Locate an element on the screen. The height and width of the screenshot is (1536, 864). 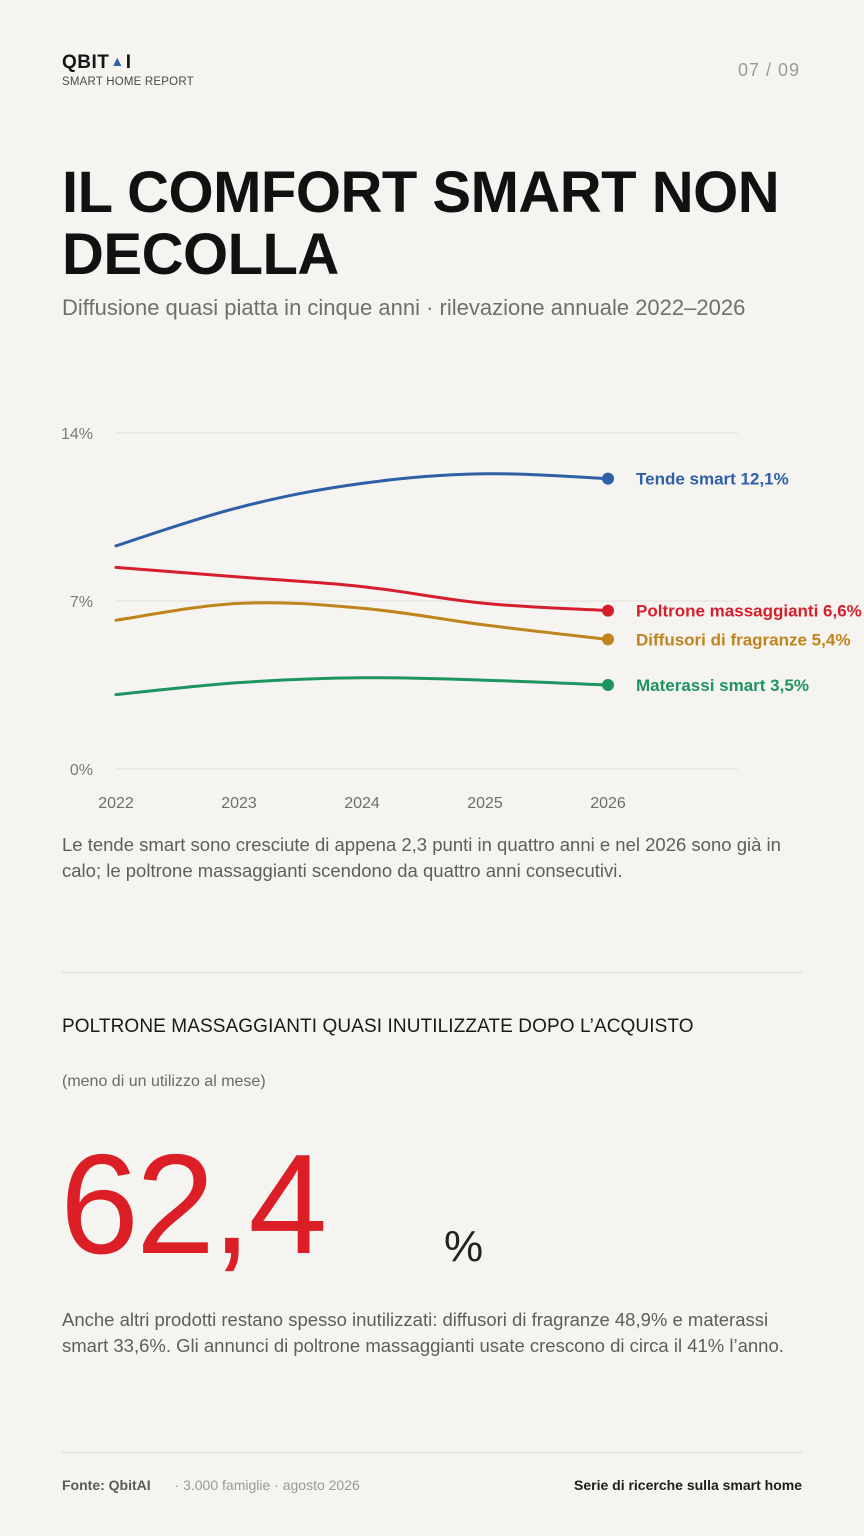
source-meta: · 3.000 famiglie · agosto 2026 is located at coordinates (267, 1485).